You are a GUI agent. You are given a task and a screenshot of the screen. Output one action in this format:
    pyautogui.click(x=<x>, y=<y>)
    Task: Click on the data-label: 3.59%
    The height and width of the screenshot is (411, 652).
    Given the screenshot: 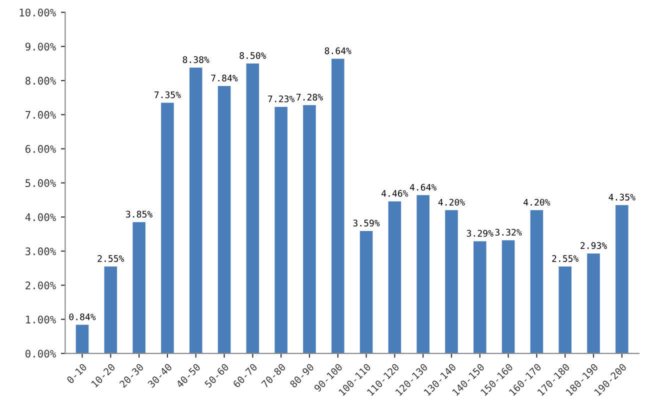 What is the action you would take?
    pyautogui.click(x=366, y=223)
    